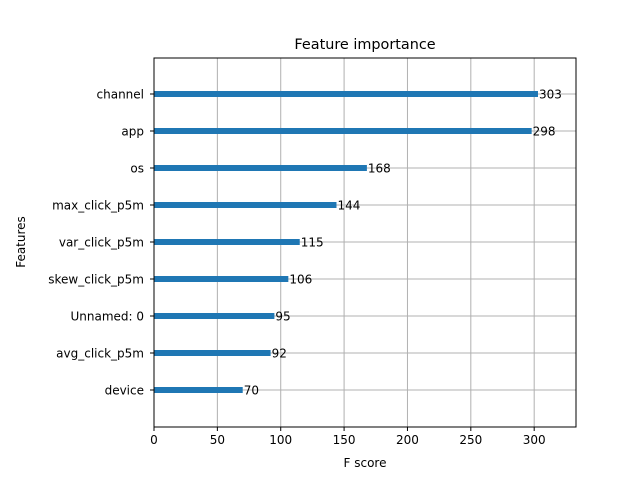 This screenshot has width=640, height=484. What do you see at coordinates (379, 169) in the screenshot?
I see `bar-value-label: 168` at bounding box center [379, 169].